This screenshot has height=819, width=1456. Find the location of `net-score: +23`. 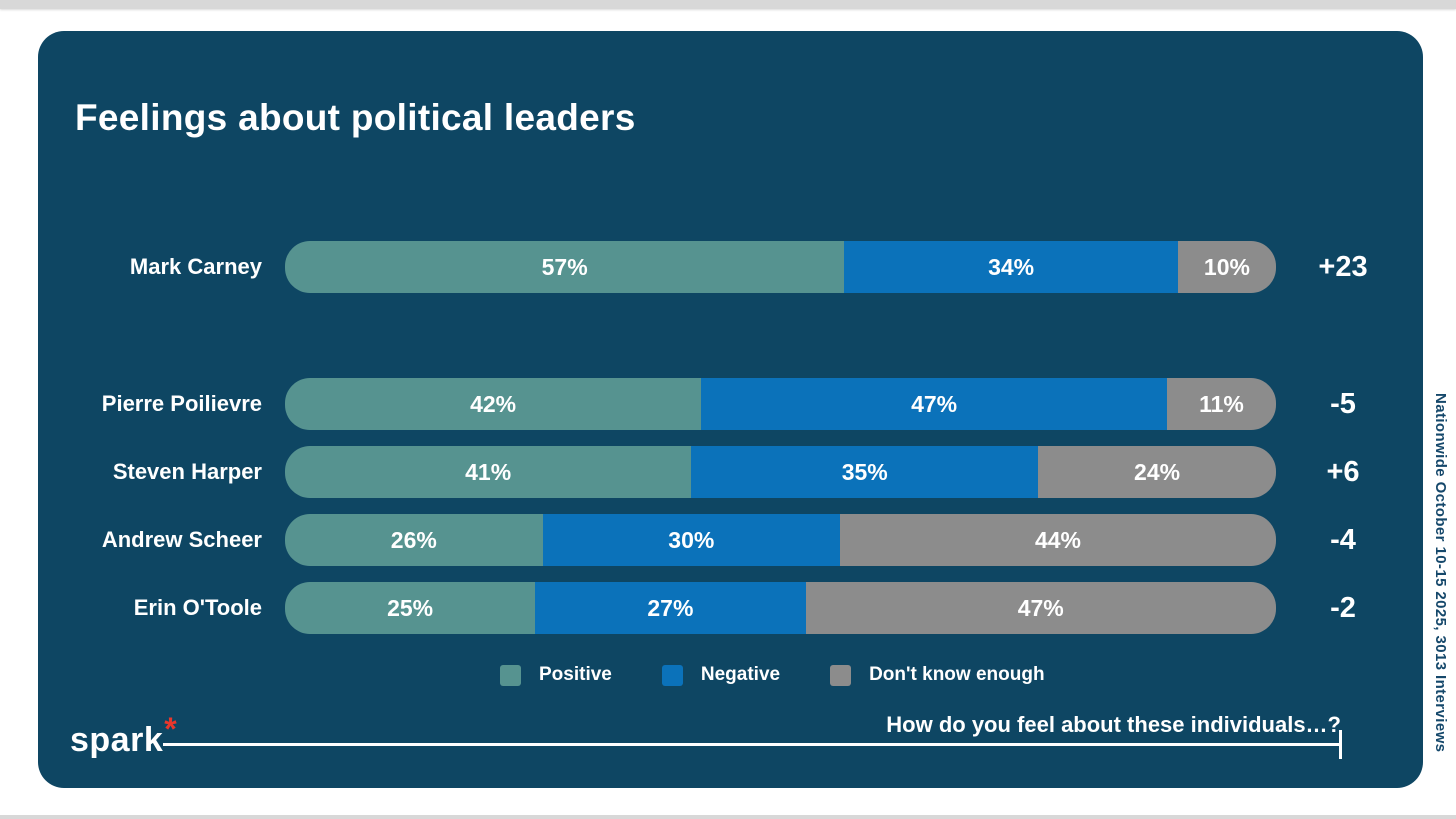

net-score: +23 is located at coordinates (1343, 266).